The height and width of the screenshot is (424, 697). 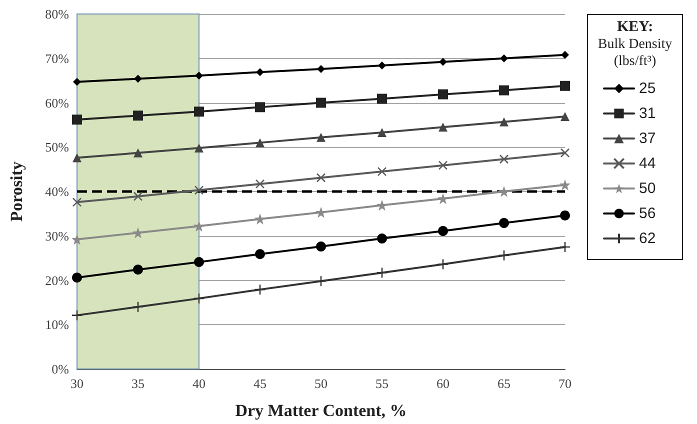 What do you see at coordinates (382, 383) in the screenshot?
I see `x-tick-label: 55` at bounding box center [382, 383].